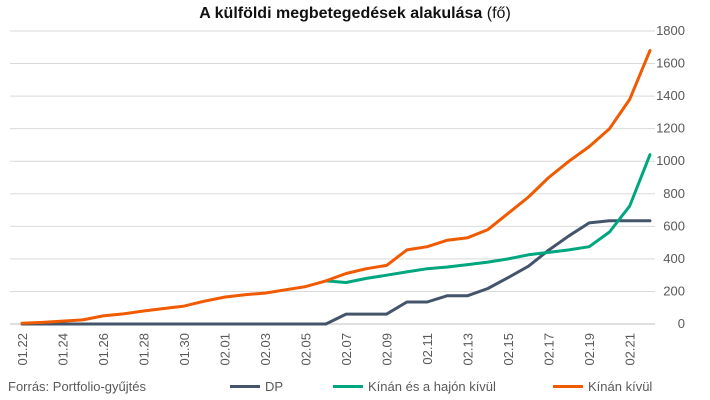 This screenshot has height=400, width=710. I want to click on legend-swatch-outside-china, so click(568, 386).